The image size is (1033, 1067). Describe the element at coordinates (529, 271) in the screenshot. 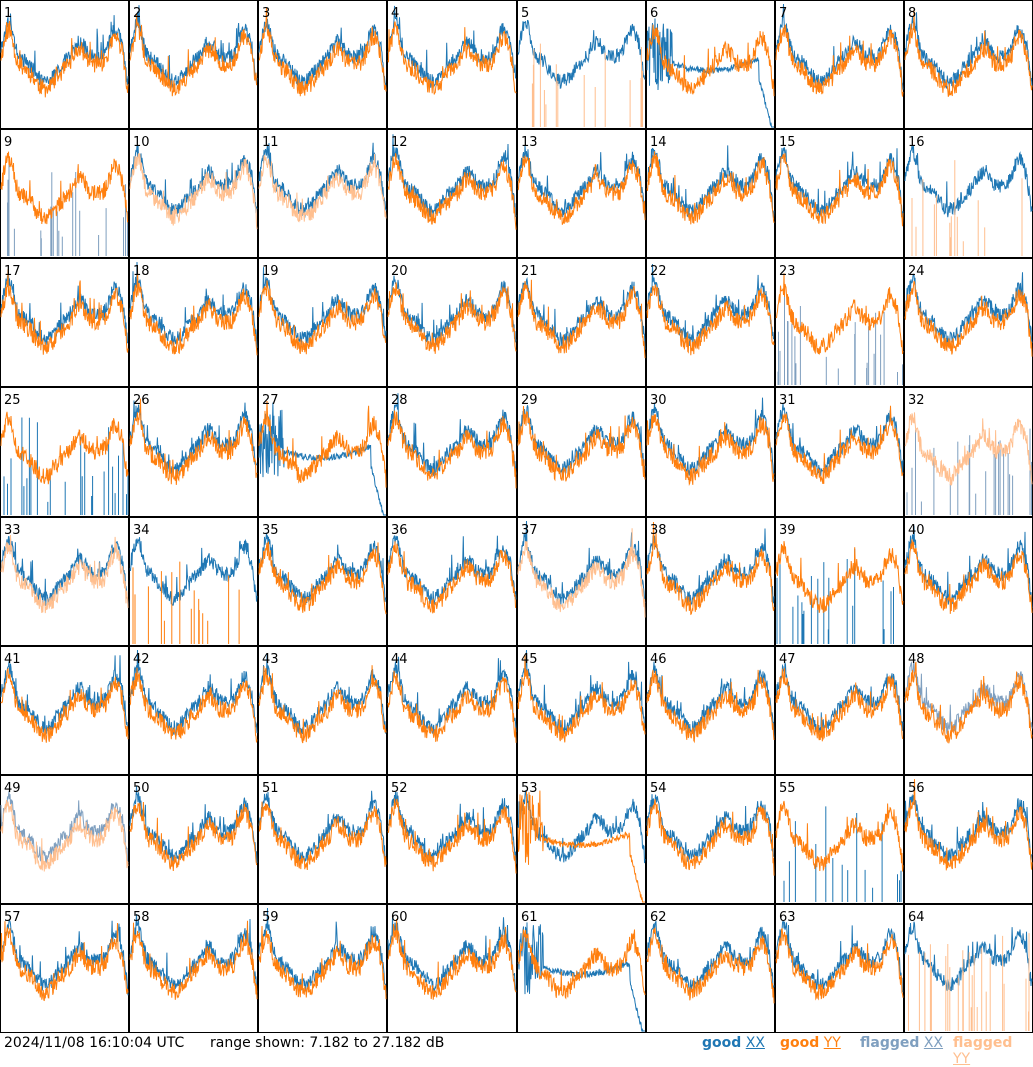

I see `panel-label: 21` at that location.